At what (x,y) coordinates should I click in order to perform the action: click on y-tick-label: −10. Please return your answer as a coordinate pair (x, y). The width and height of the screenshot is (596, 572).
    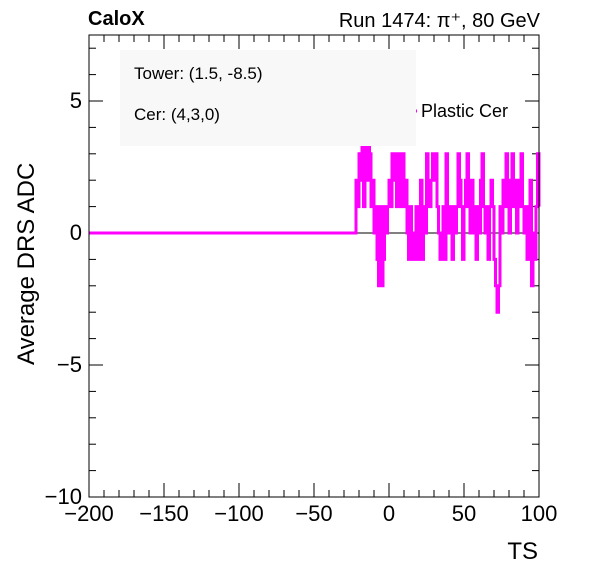
    Looking at the image, I should click on (63, 496).